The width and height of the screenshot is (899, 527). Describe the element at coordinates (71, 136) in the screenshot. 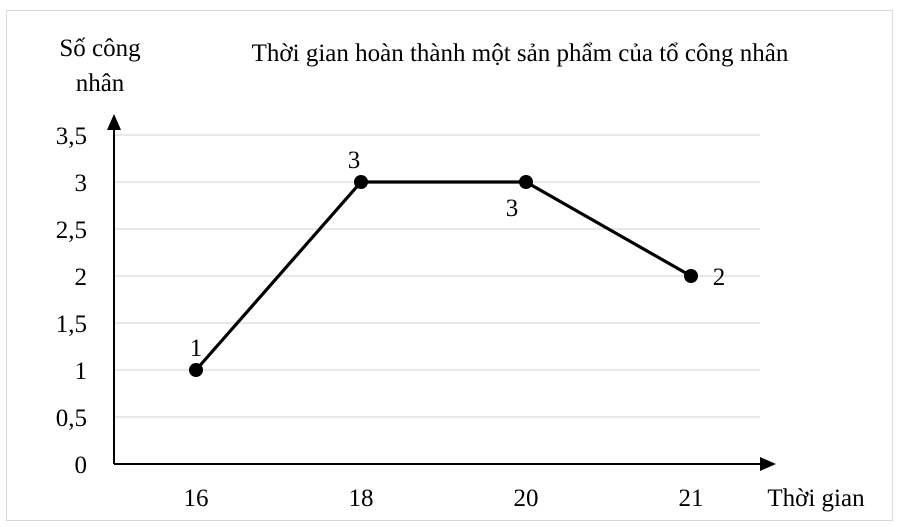

I see `y-tick-label: 3,5` at that location.